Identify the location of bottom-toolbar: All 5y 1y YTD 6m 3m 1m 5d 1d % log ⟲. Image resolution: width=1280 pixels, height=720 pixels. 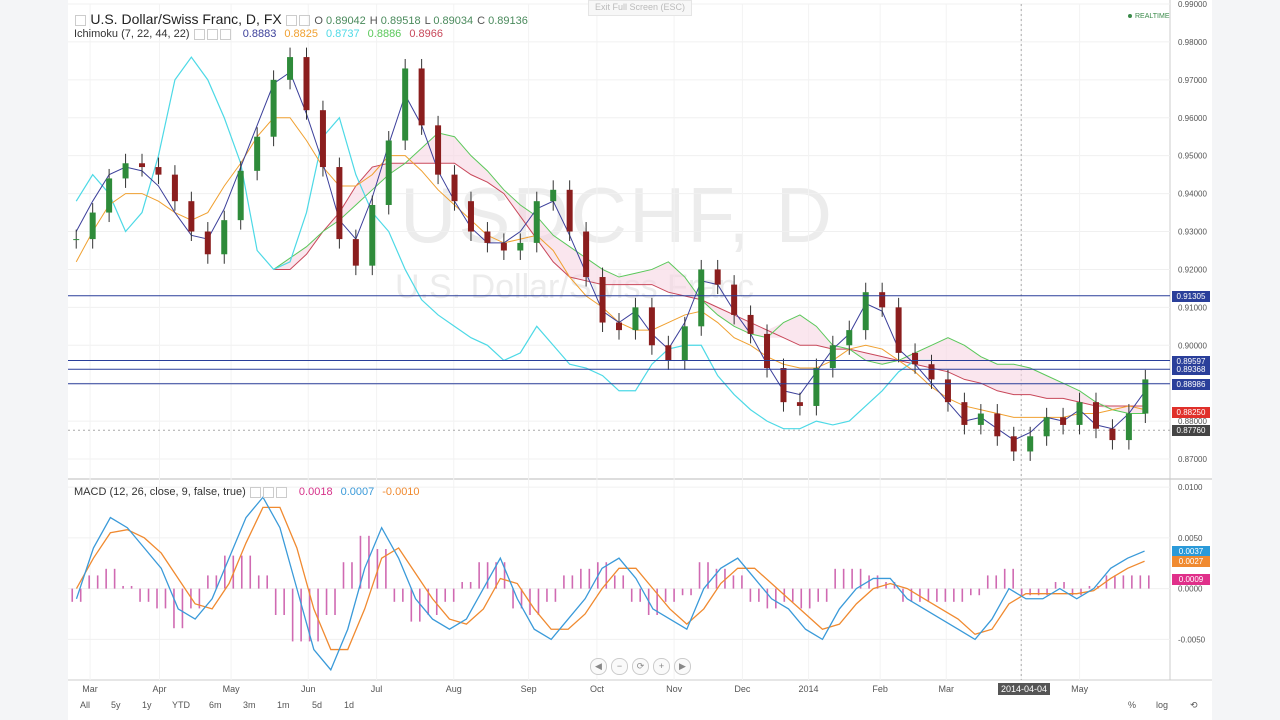
(639, 707).